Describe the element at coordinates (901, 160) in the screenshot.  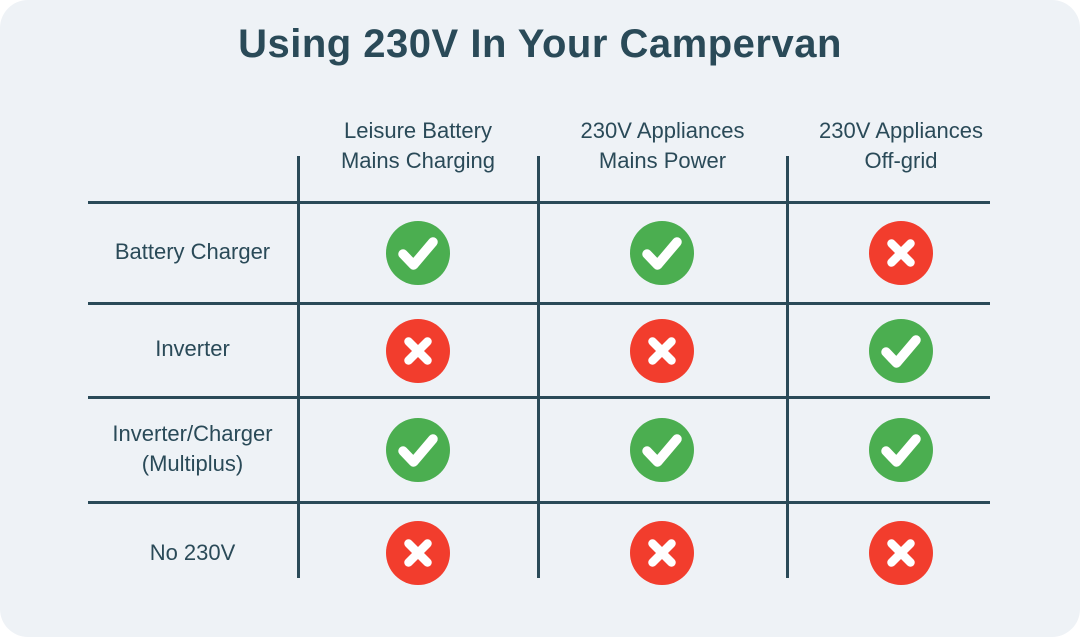
I see `column-header-line: Off-grid` at that location.